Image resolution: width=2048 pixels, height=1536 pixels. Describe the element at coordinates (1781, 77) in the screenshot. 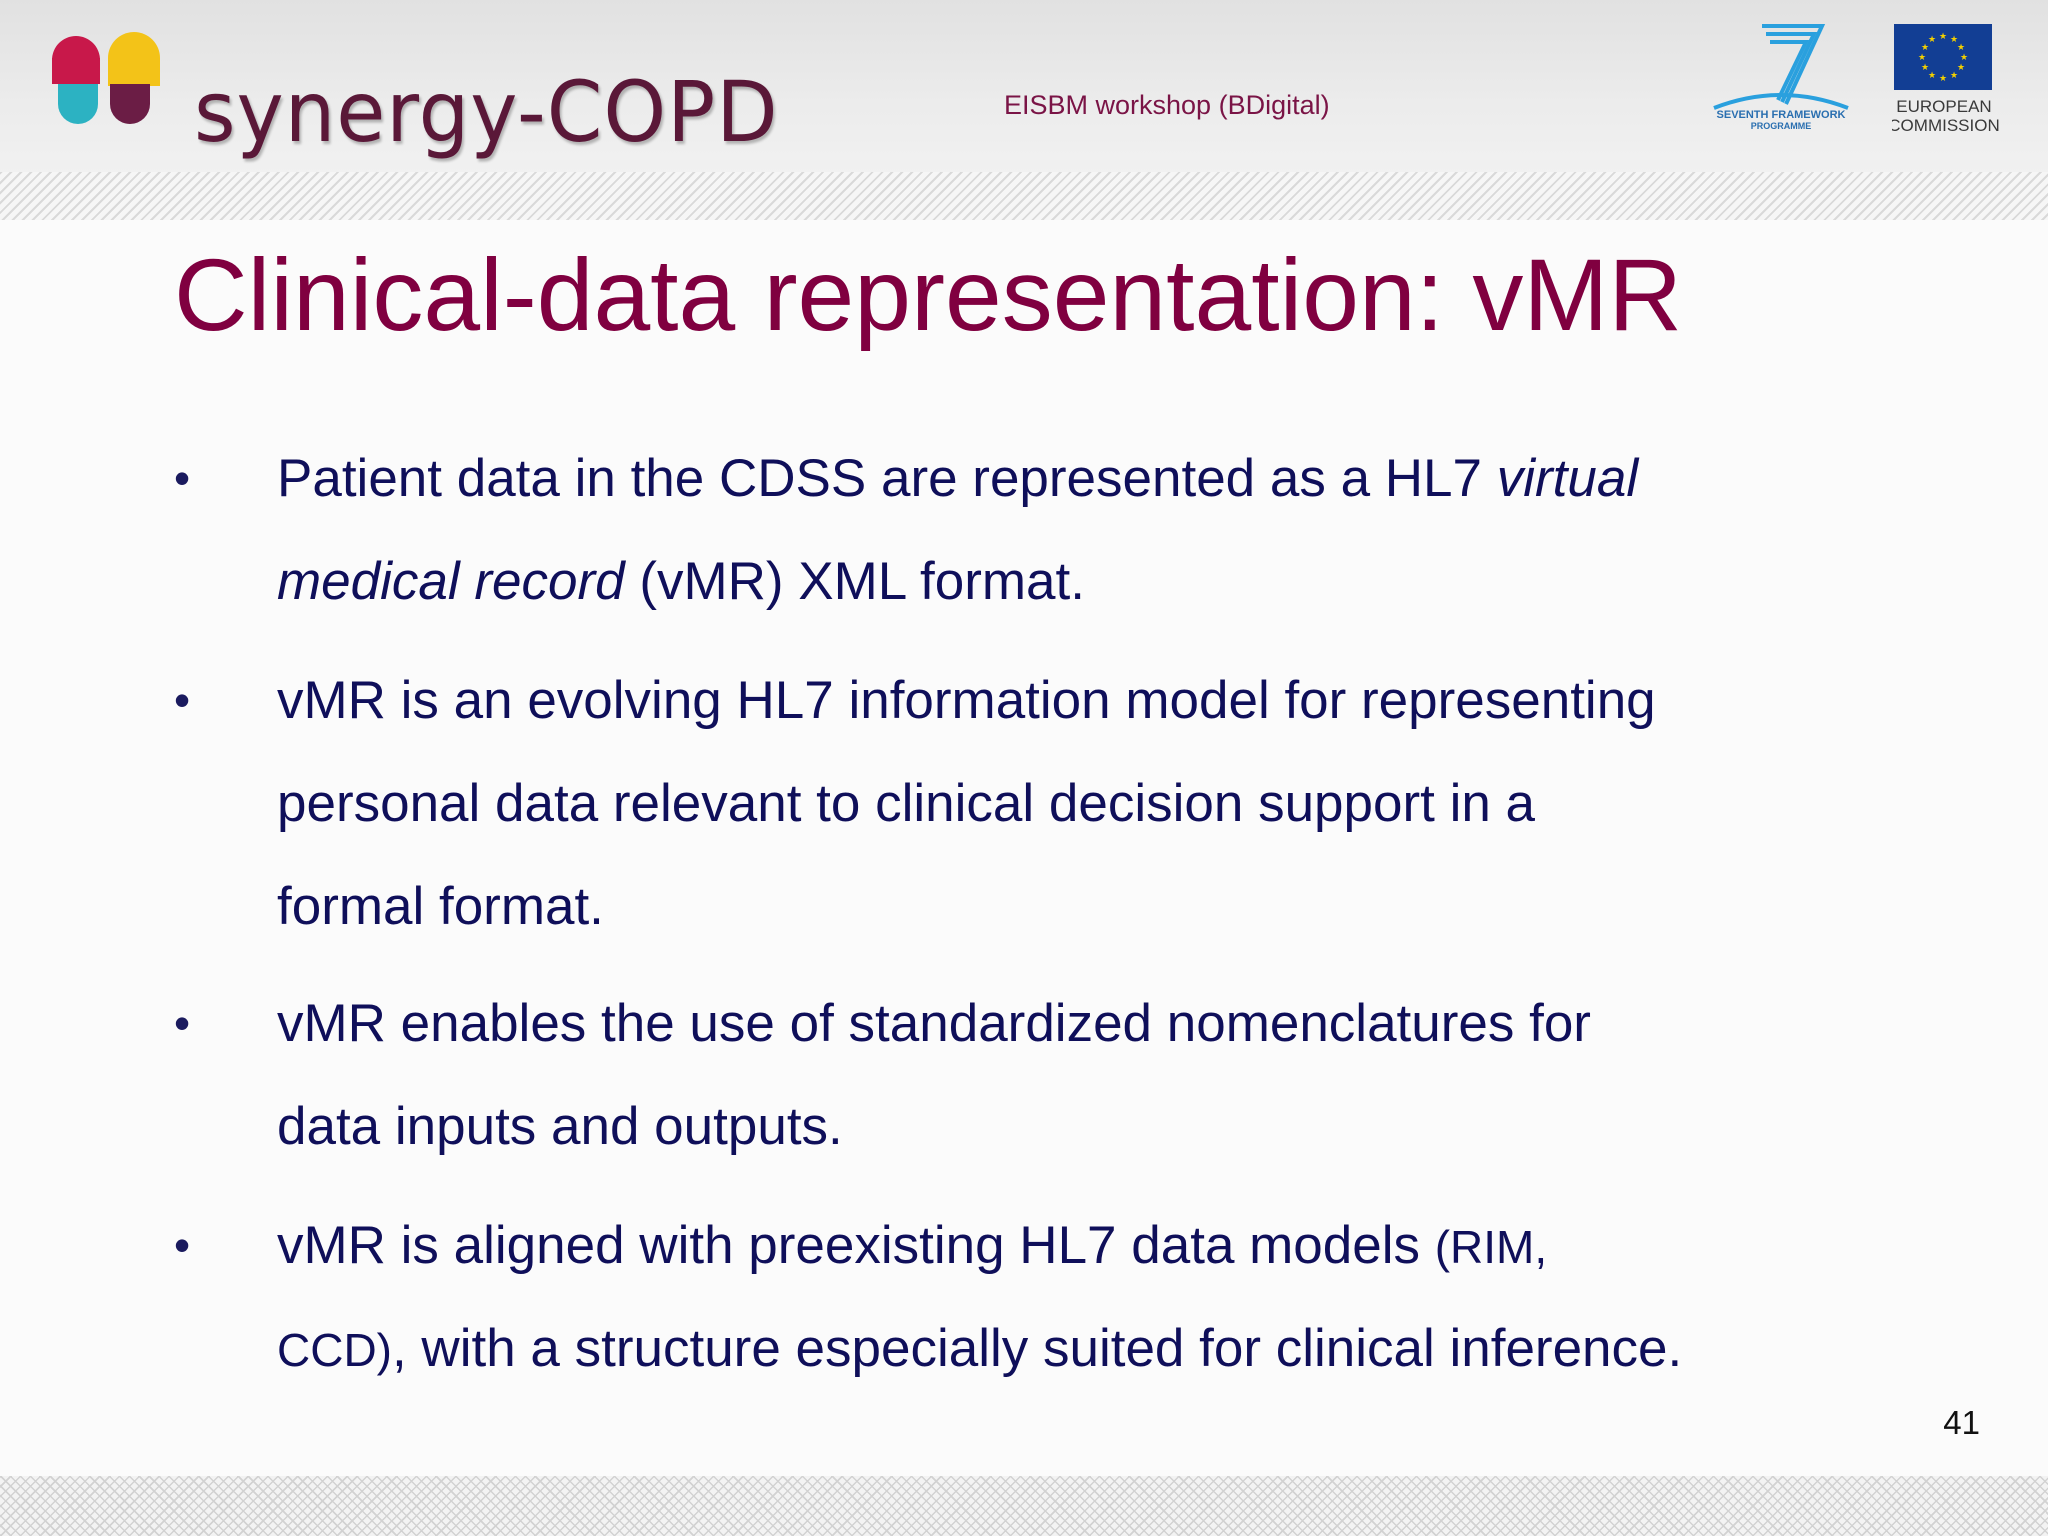

I see `fp7-logo-icon: SEVENTH FRAMEWORK PROGRAMME` at that location.